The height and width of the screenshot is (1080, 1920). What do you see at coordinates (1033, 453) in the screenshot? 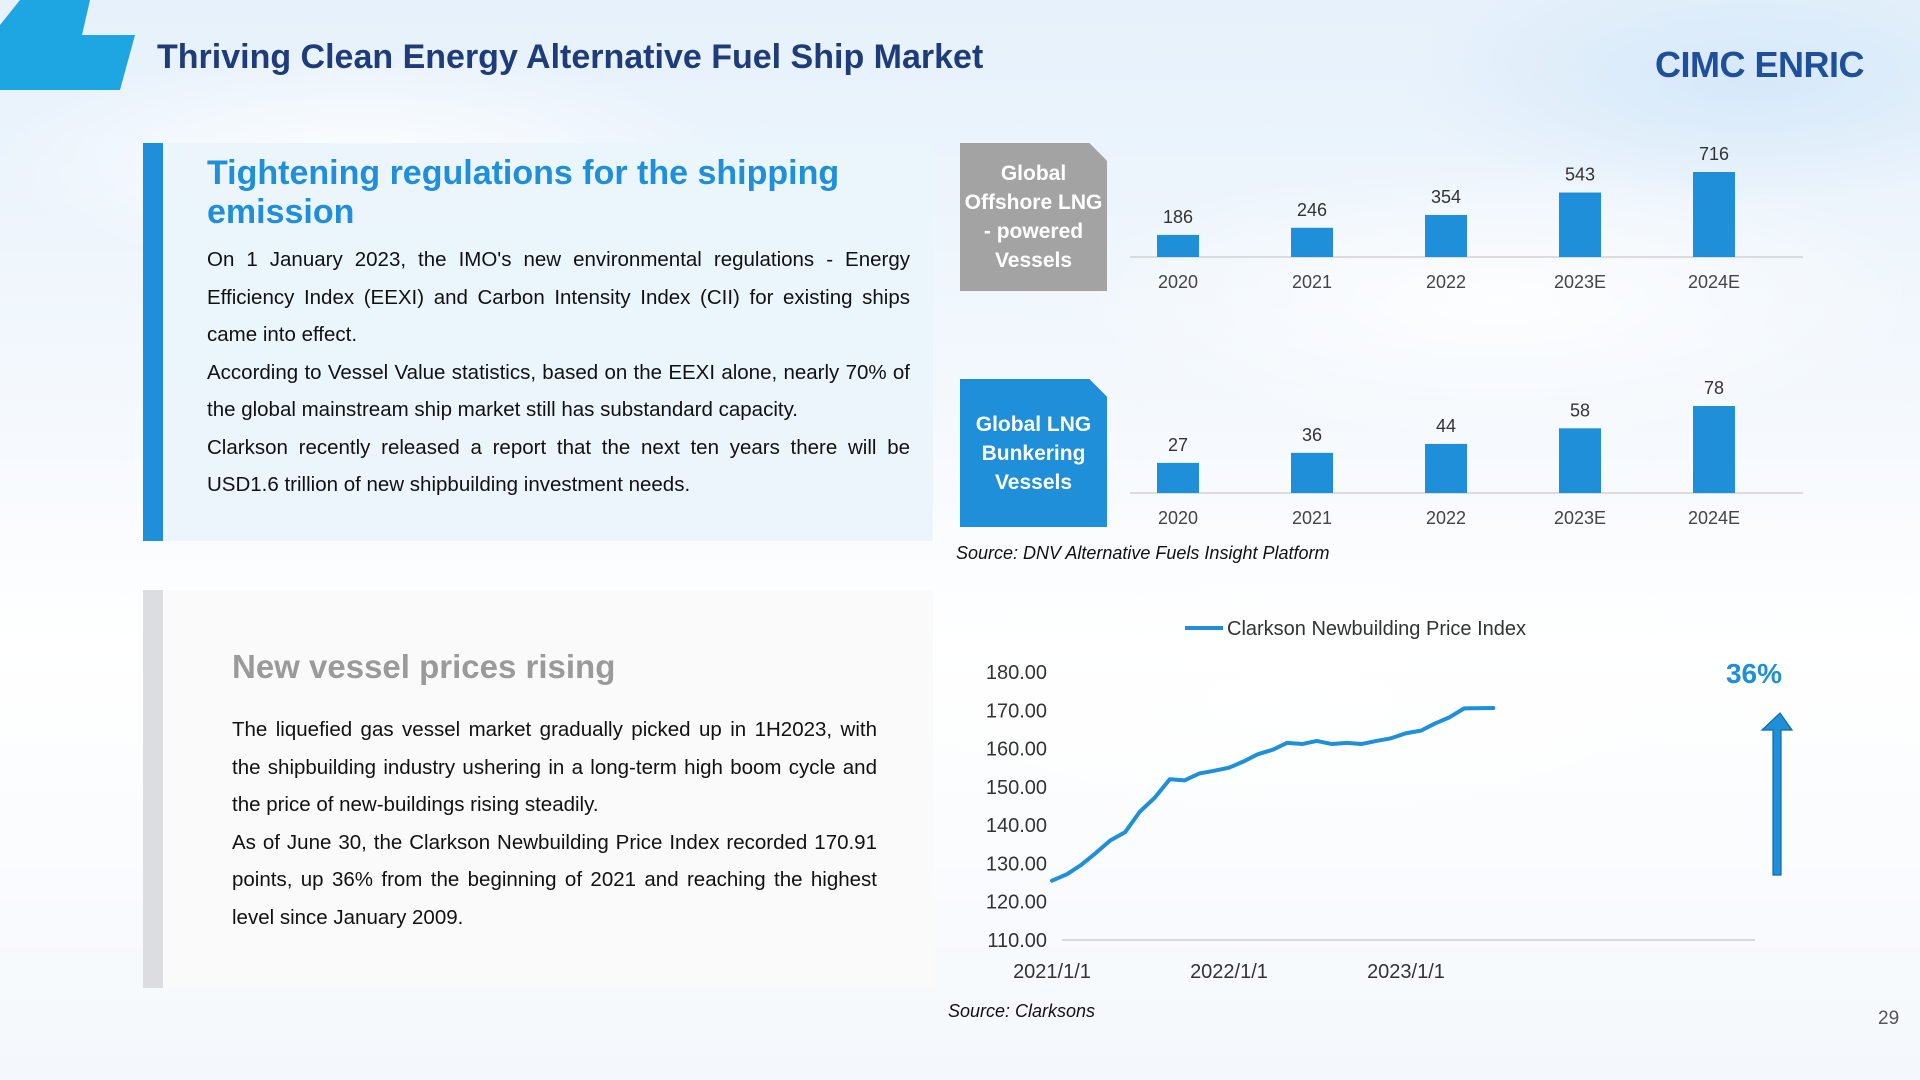
I see `lng-bunkering-chart-label: Global LNG Bunkering Vessels` at bounding box center [1033, 453].